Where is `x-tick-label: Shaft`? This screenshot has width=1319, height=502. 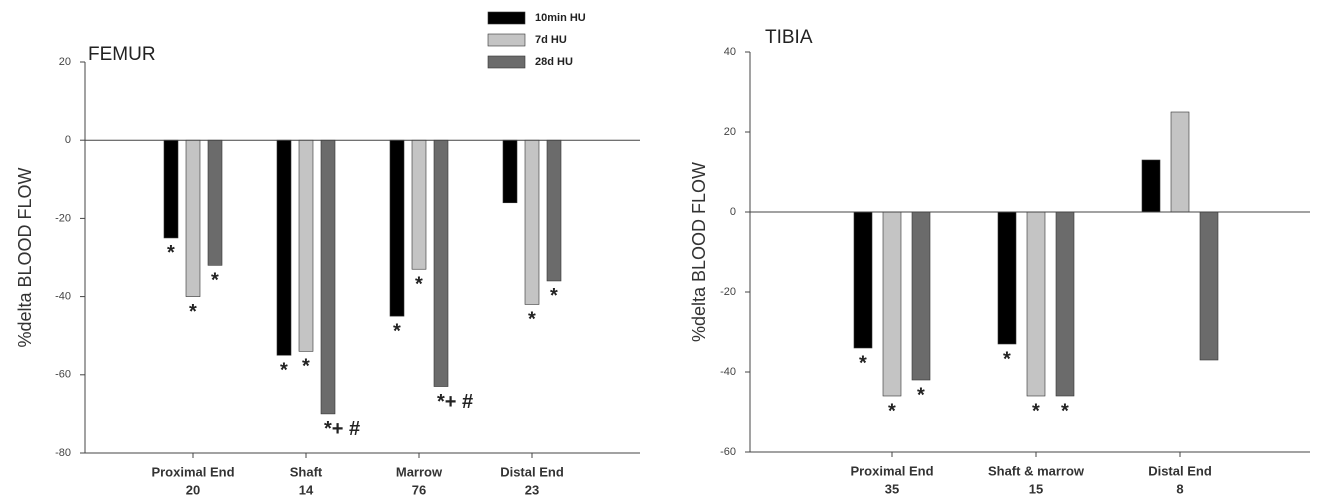 x-tick-label: Shaft is located at coordinates (306, 471).